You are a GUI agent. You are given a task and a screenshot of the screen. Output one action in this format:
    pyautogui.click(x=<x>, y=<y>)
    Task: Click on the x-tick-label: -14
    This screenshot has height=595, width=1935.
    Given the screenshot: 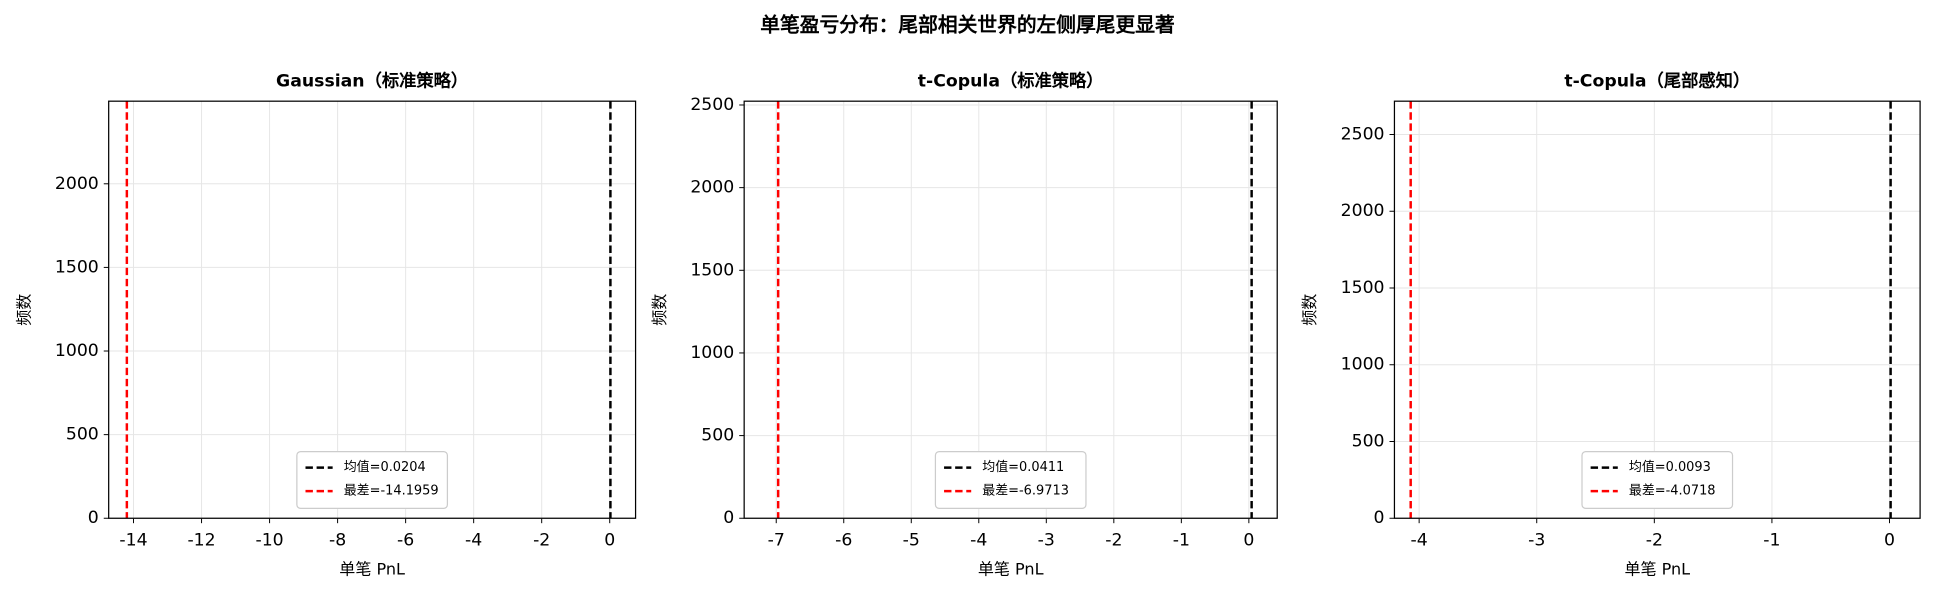 What is the action you would take?
    pyautogui.click(x=133, y=540)
    